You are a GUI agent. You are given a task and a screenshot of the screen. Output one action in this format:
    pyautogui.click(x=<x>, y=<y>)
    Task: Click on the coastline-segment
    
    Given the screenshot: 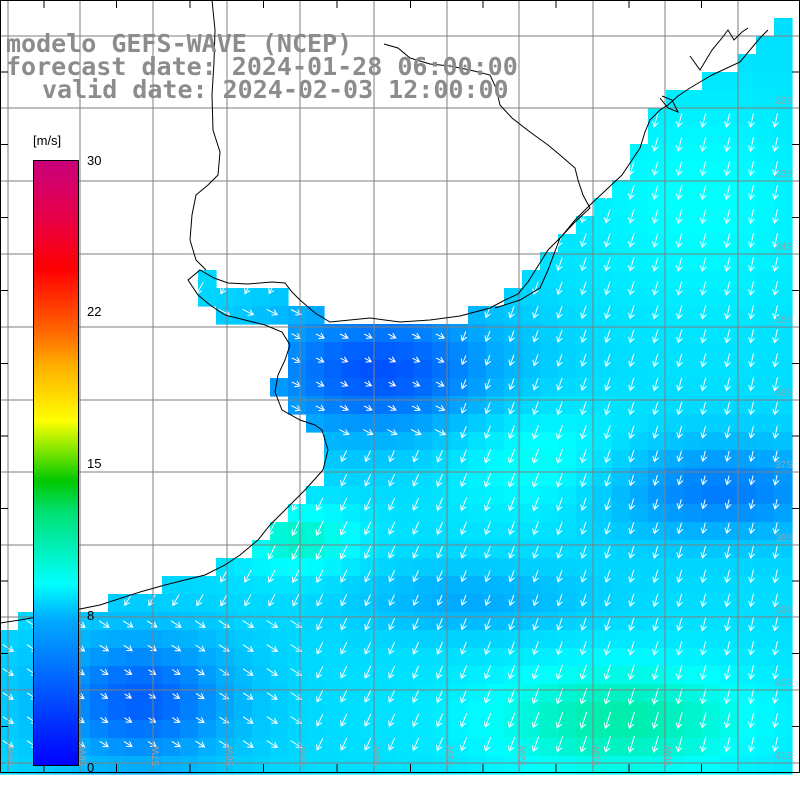 What is the action you would take?
    pyautogui.click(x=487, y=176)
    